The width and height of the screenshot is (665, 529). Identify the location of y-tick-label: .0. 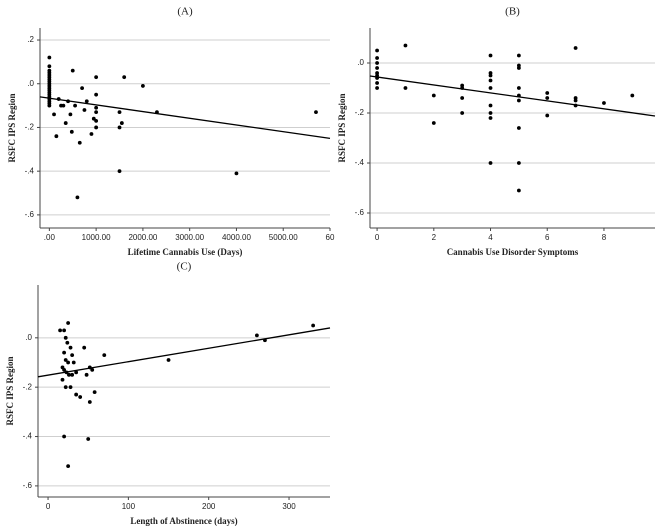
(30, 83).